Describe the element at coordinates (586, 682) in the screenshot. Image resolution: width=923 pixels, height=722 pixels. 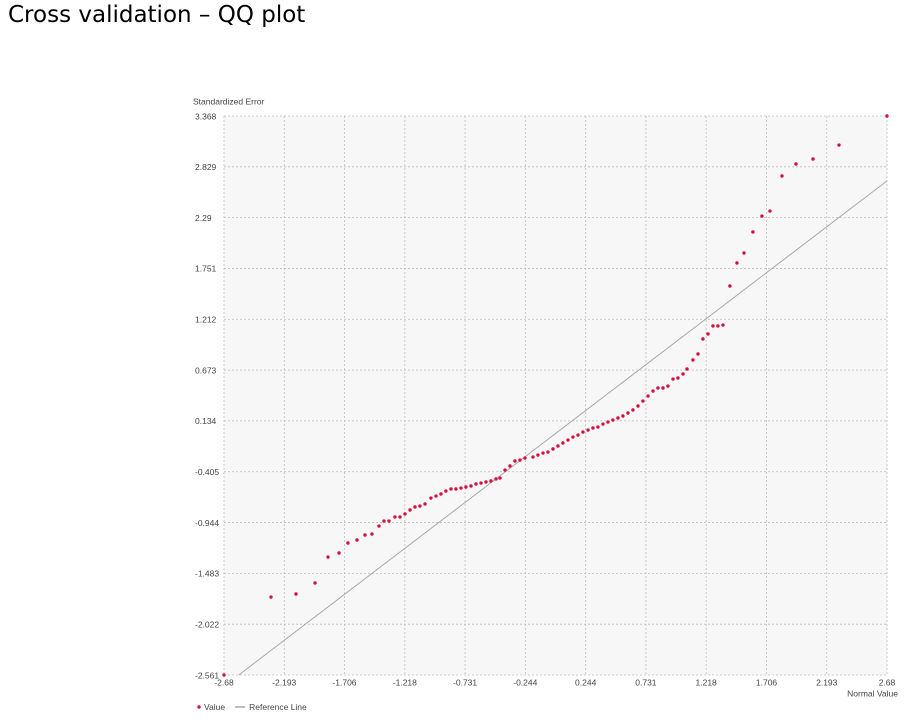
I see `x-tick-label: 0.244` at that location.